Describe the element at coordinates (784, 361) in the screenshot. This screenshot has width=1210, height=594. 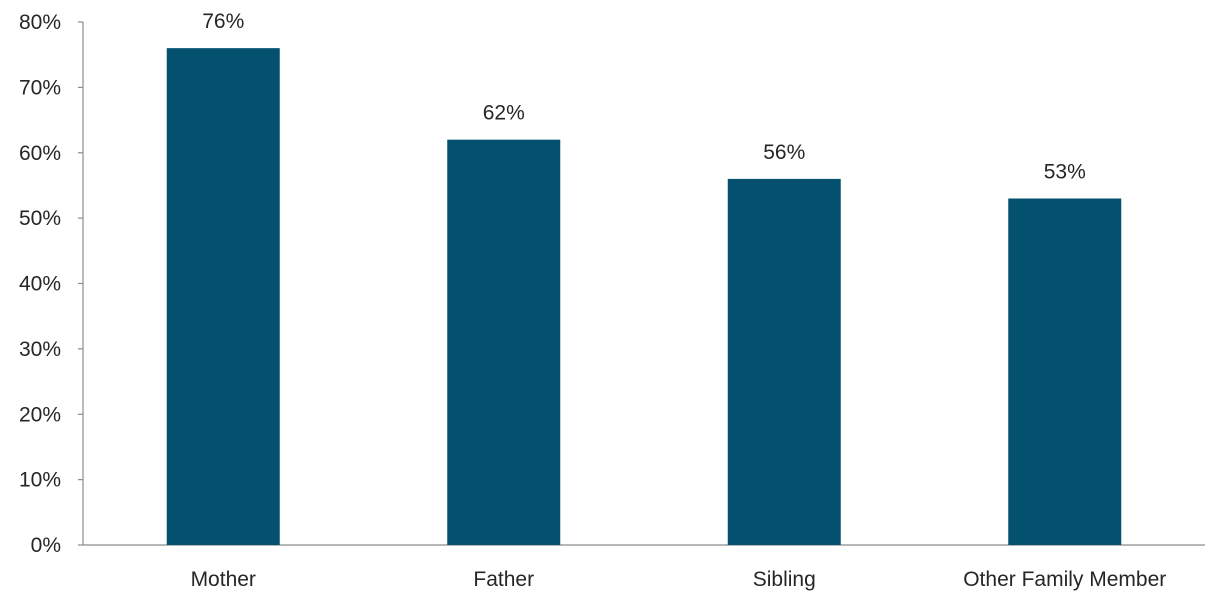
I see `bar-sibling` at that location.